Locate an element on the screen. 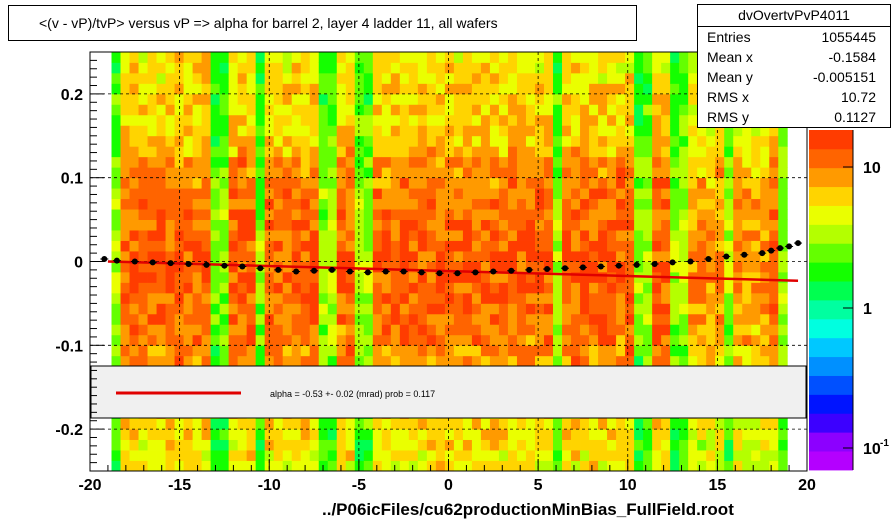 The height and width of the screenshot is (524, 896). profile-point is located at coordinates (475, 272).